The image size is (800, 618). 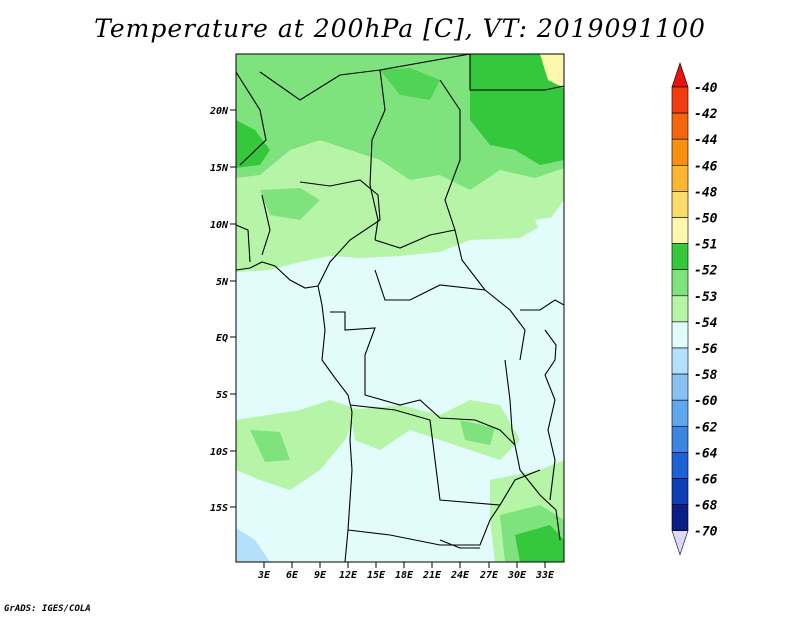 I want to click on lon-label-3e: 3E, so click(x=264, y=575).